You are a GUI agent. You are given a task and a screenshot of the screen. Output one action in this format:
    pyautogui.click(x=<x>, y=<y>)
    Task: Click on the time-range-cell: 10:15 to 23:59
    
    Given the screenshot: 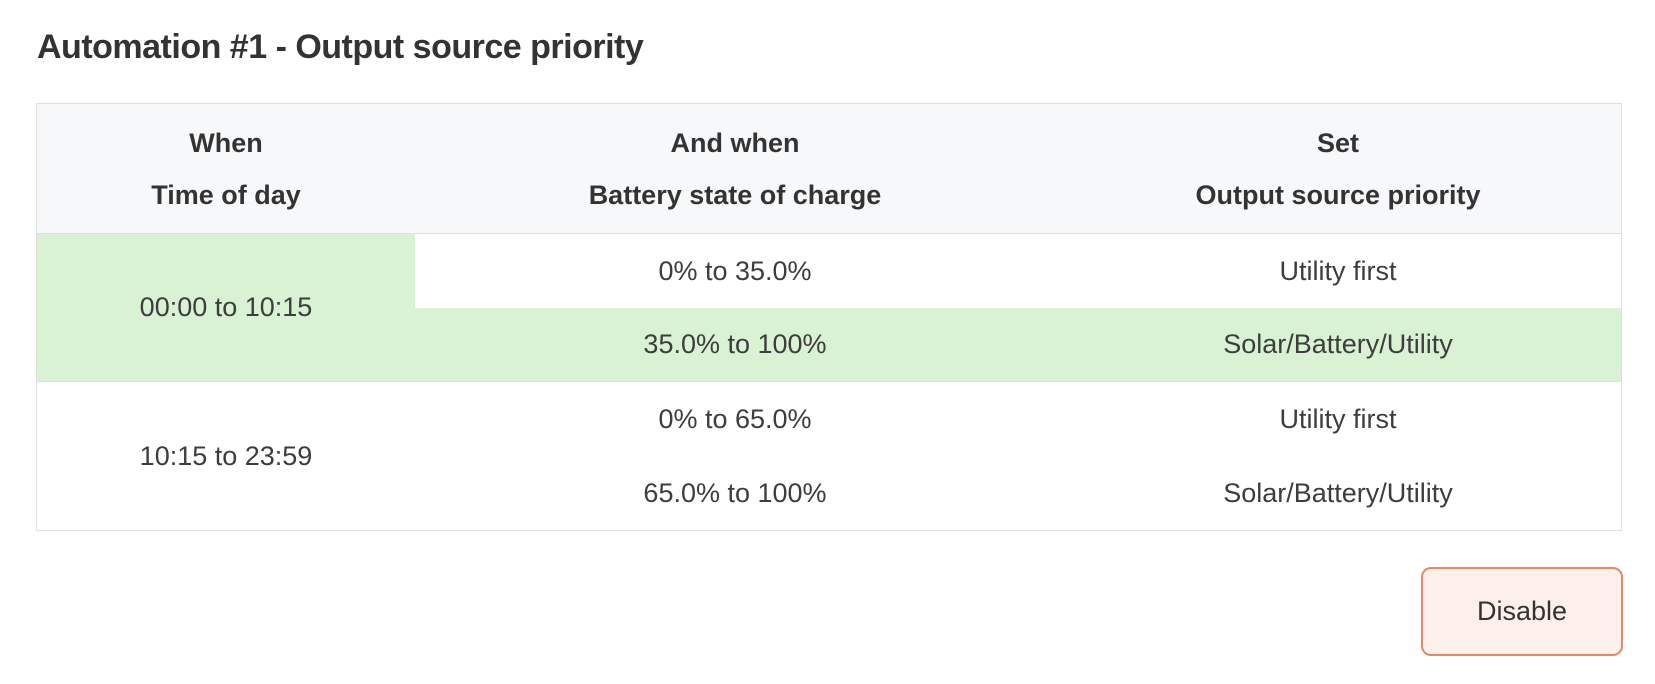 What is the action you would take?
    pyautogui.click(x=226, y=456)
    